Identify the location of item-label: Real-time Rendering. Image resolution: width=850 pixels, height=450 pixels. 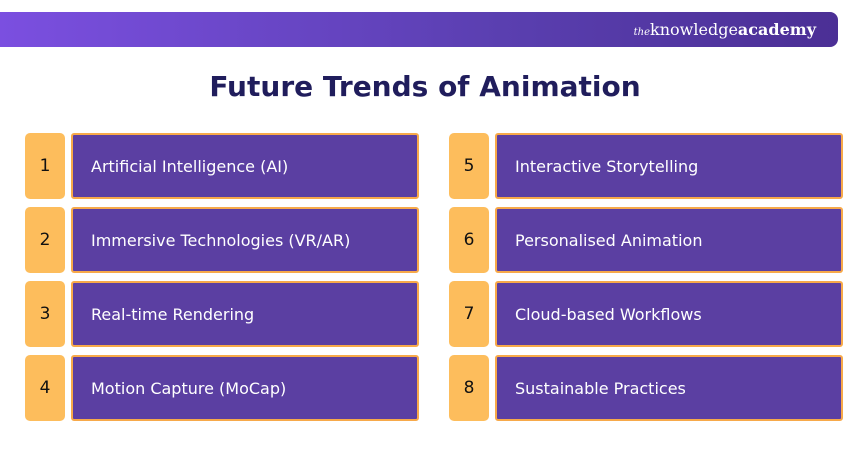
(245, 314).